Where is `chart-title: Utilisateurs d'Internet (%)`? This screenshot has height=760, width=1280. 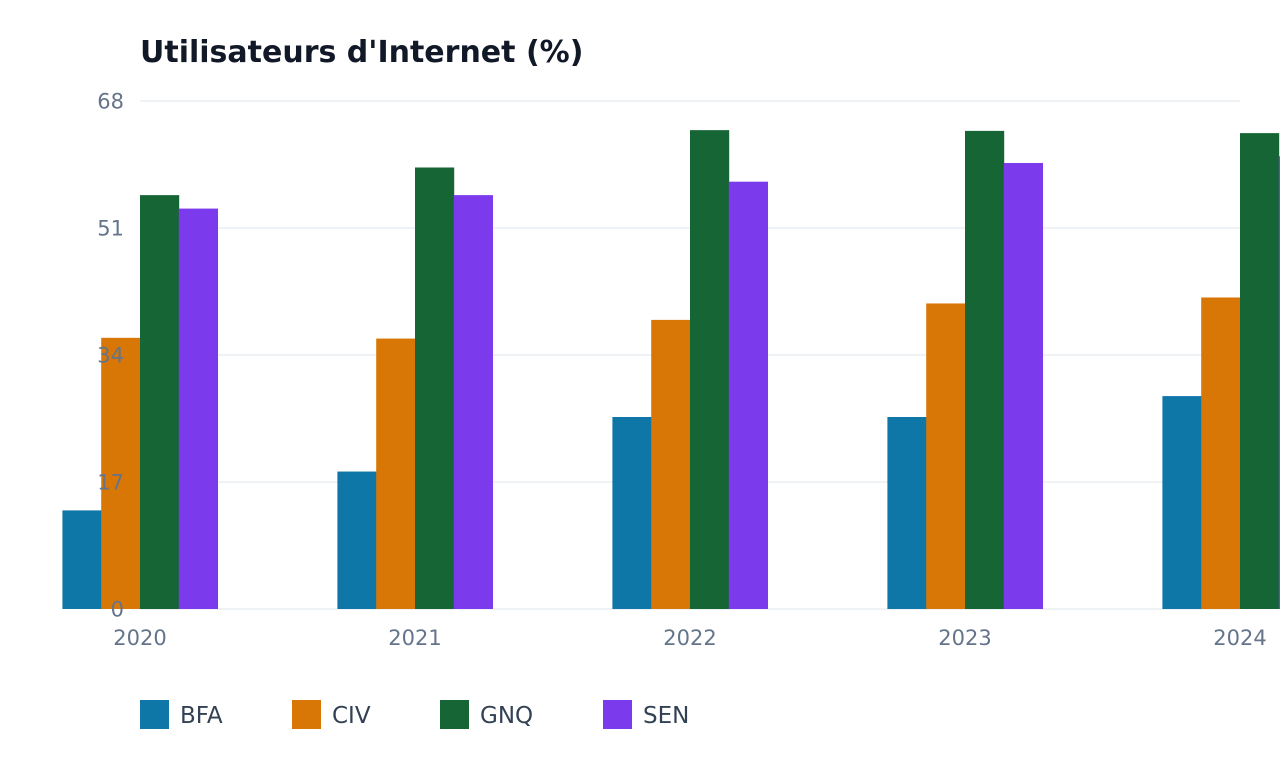
chart-title: Utilisateurs d'Internet (%) is located at coordinates (361, 52).